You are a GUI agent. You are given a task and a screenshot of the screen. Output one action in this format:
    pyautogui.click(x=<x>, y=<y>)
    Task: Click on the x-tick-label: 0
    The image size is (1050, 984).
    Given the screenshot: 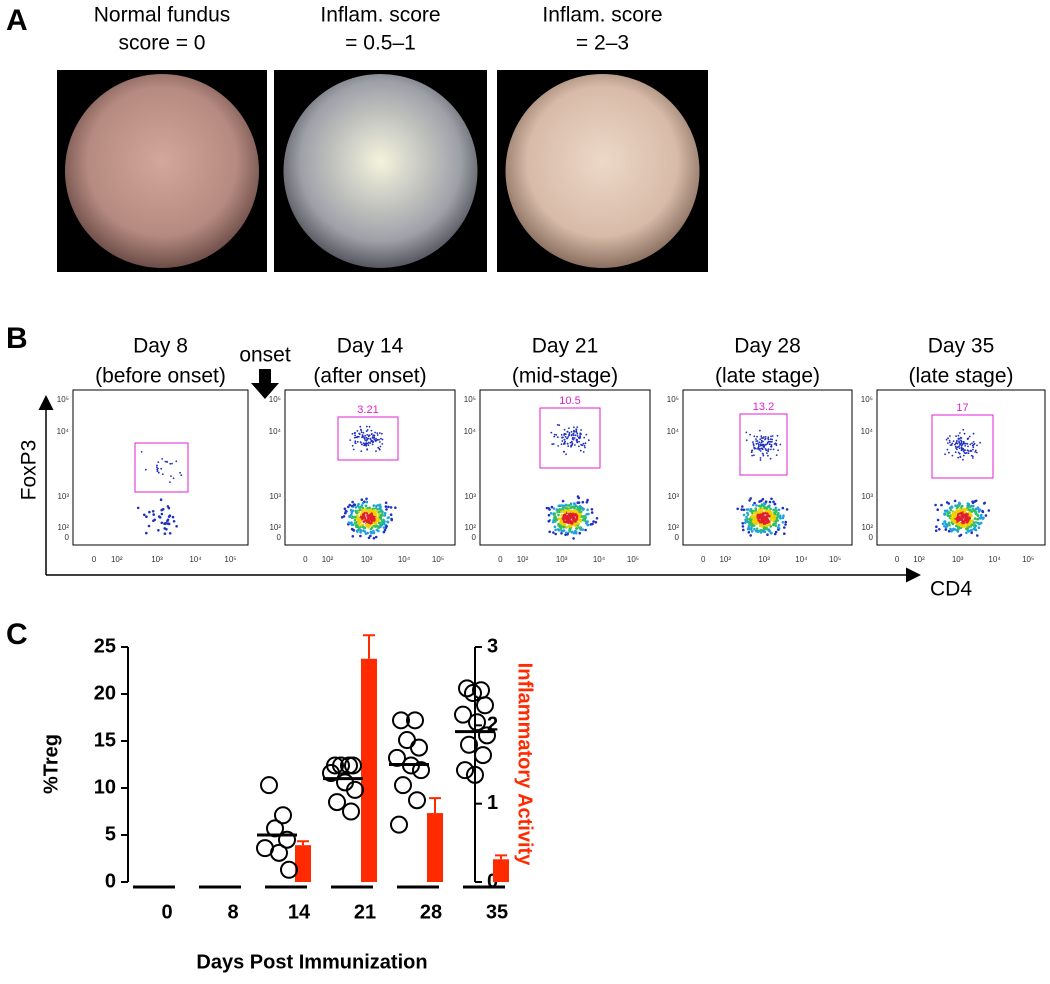 What is the action you would take?
    pyautogui.click(x=94, y=559)
    